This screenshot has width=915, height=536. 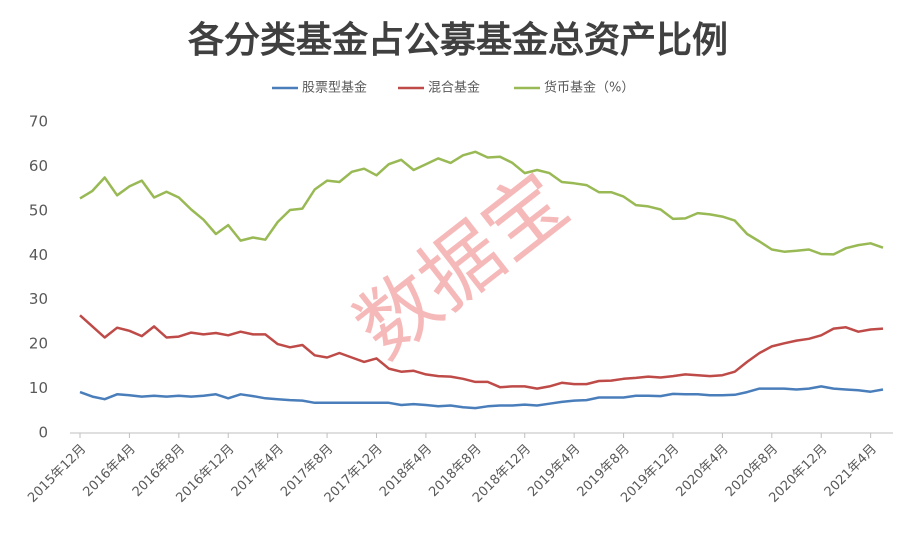 I want to click on y-tick-label: 40, so click(x=38, y=255).